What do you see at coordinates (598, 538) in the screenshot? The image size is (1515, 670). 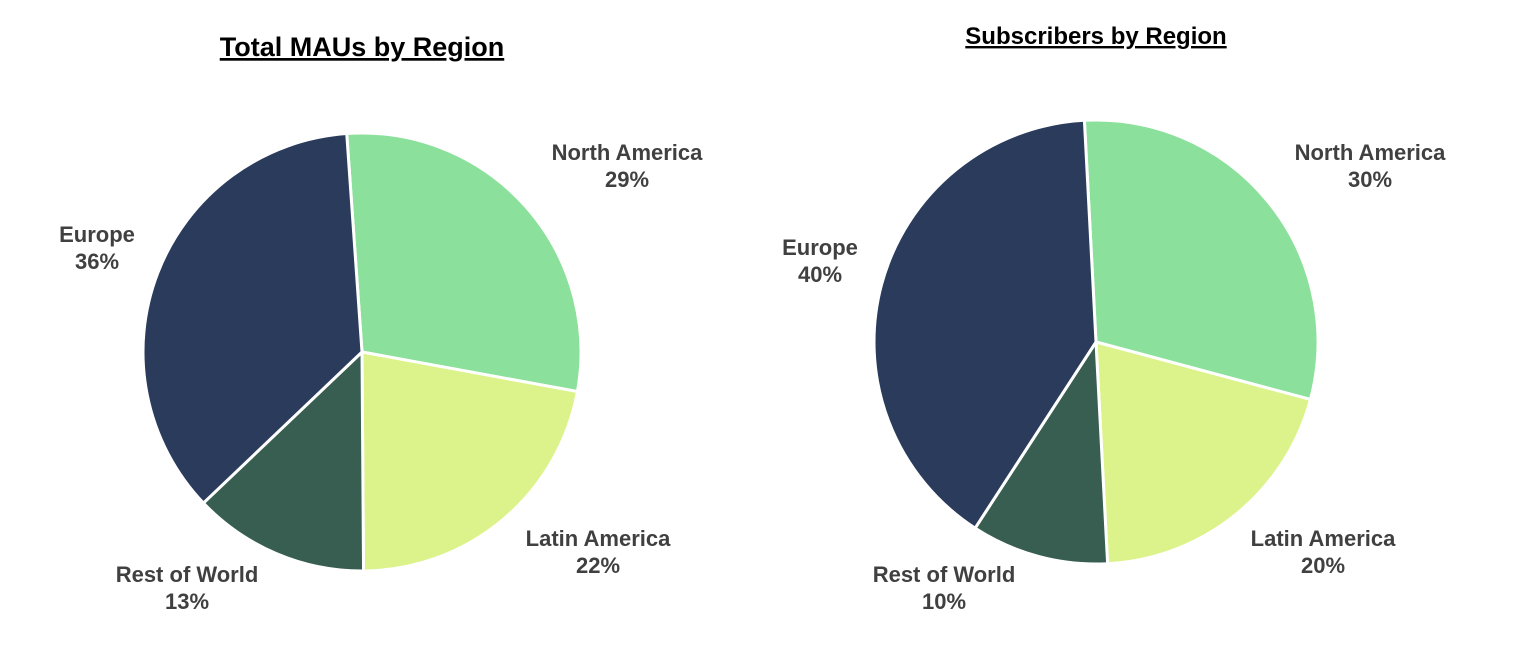 I see `mau-label-name: Latin America` at bounding box center [598, 538].